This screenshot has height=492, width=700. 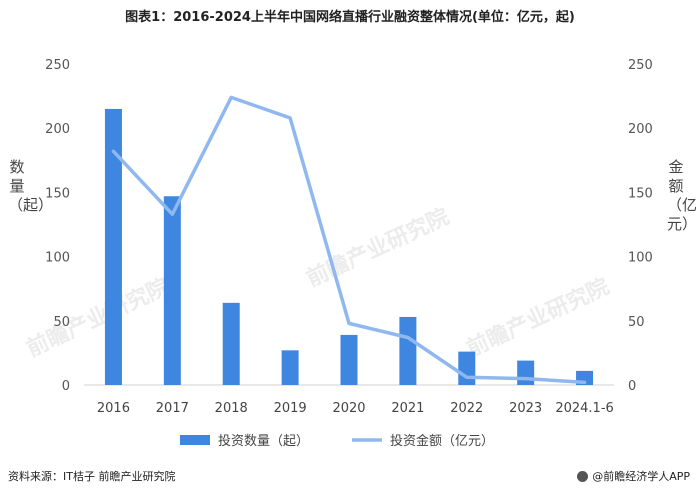 I want to click on bar-2017, so click(x=172, y=290).